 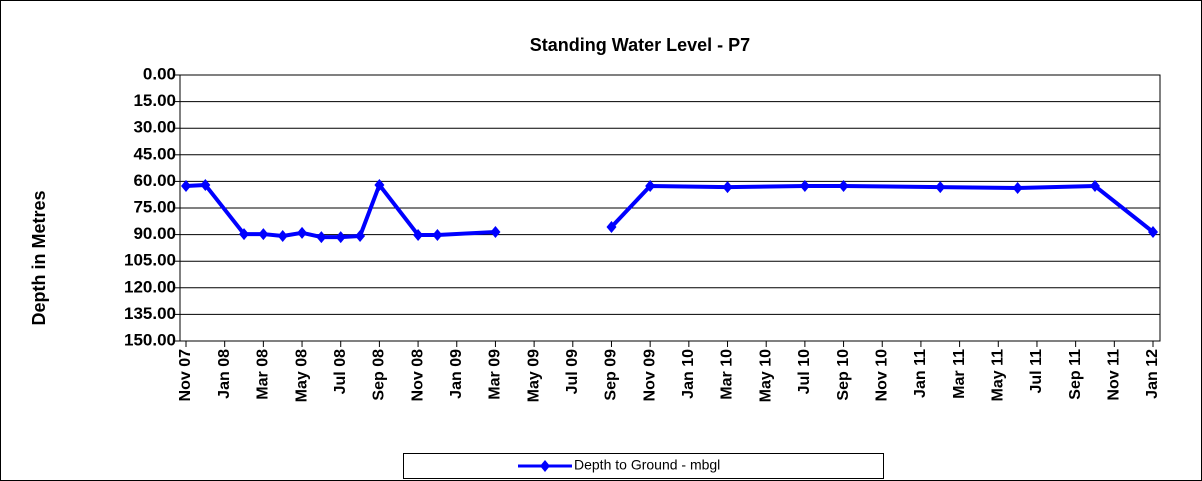 I want to click on y-tick-label: 30.00, so click(x=154, y=127).